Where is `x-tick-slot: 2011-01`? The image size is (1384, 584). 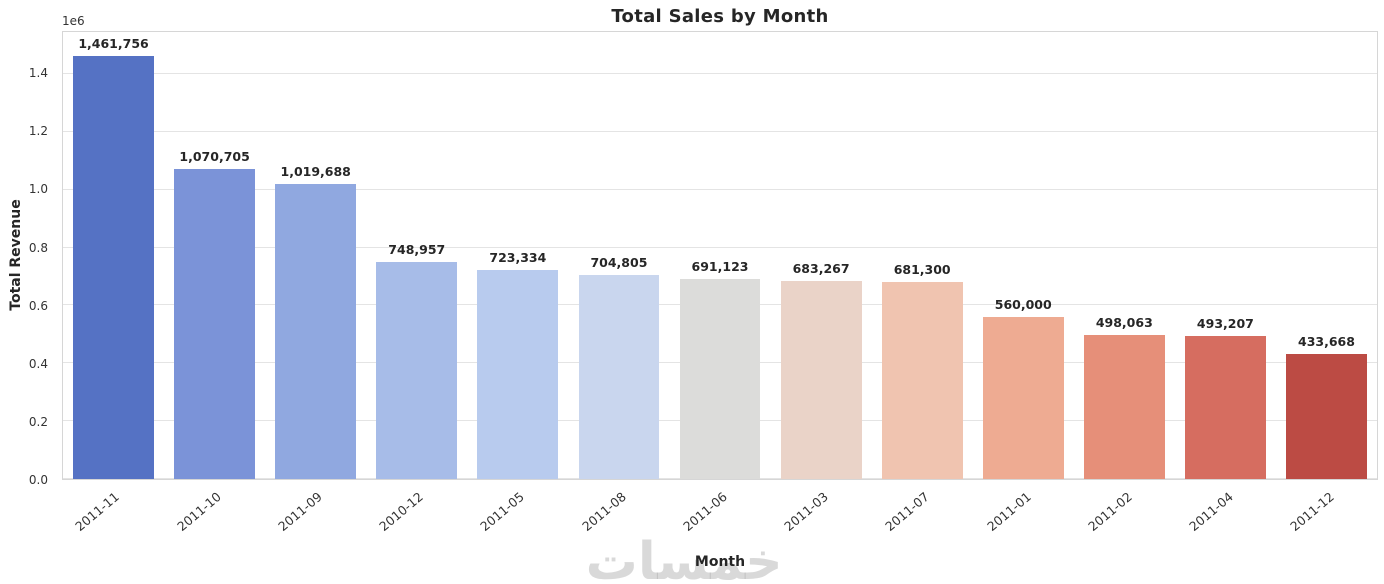
x-tick-slot: 2011-01 is located at coordinates (1023, 518).